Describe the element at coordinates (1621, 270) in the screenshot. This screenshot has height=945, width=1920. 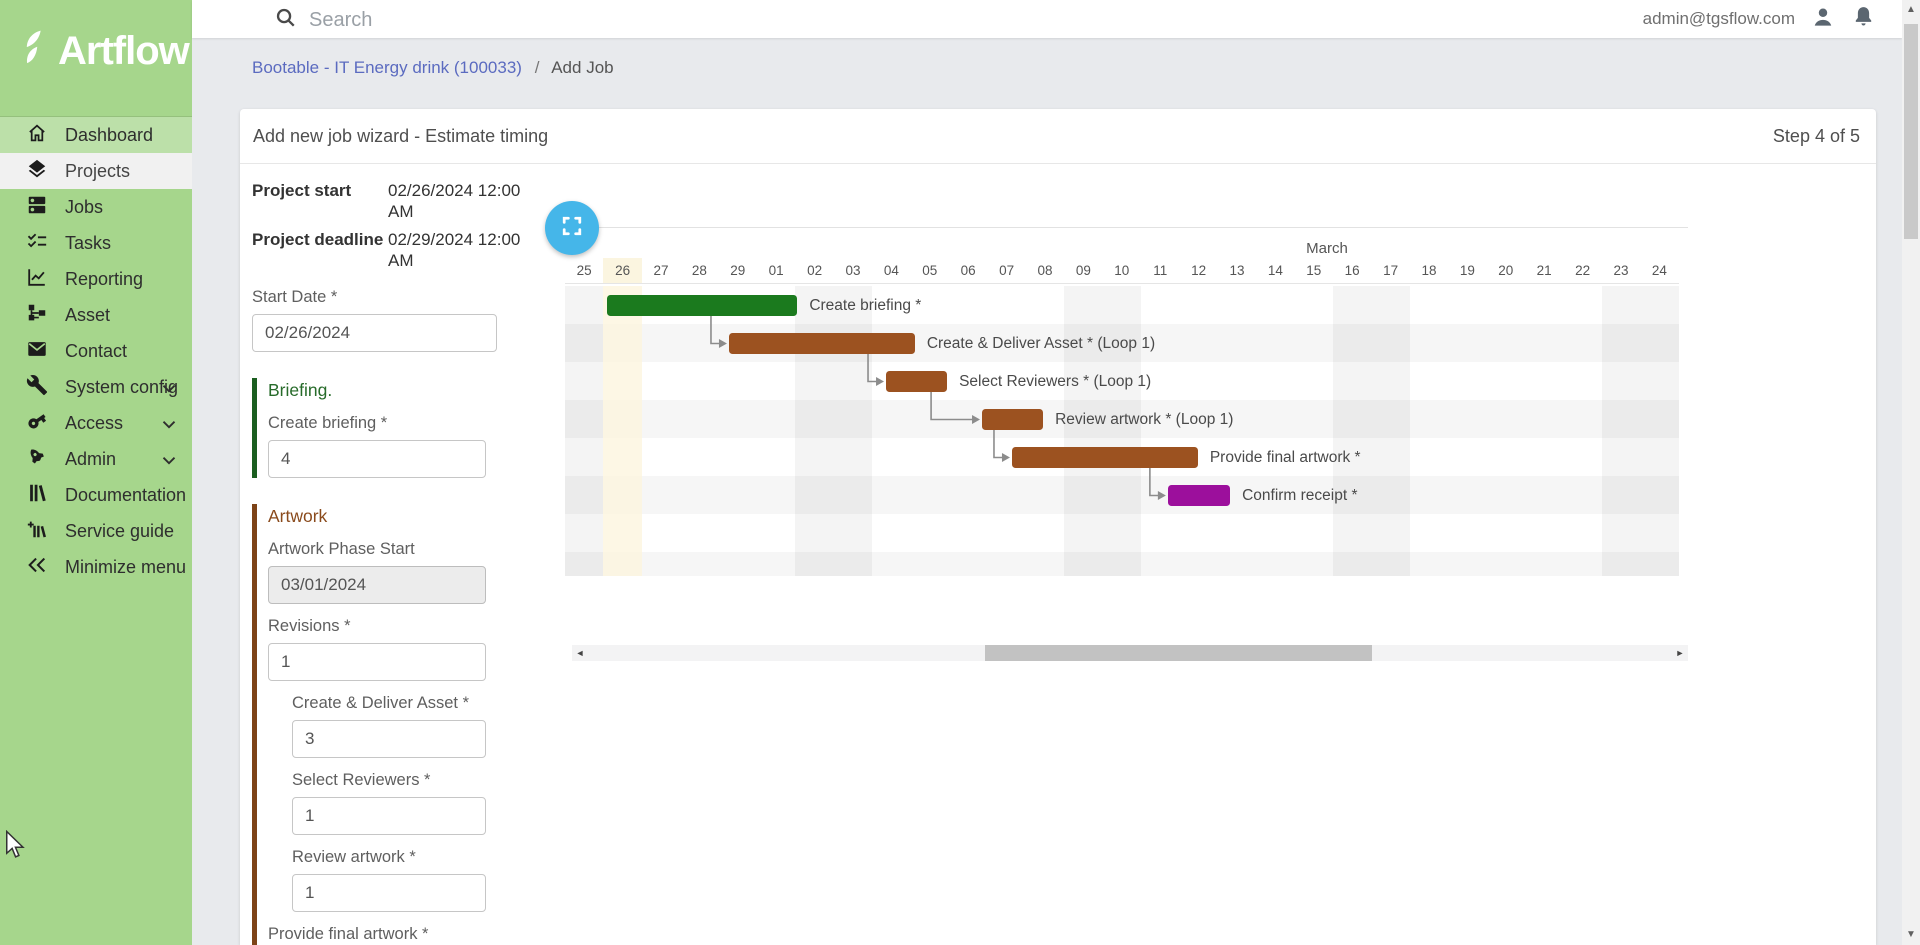
I see `gantt-day-23: 23` at that location.